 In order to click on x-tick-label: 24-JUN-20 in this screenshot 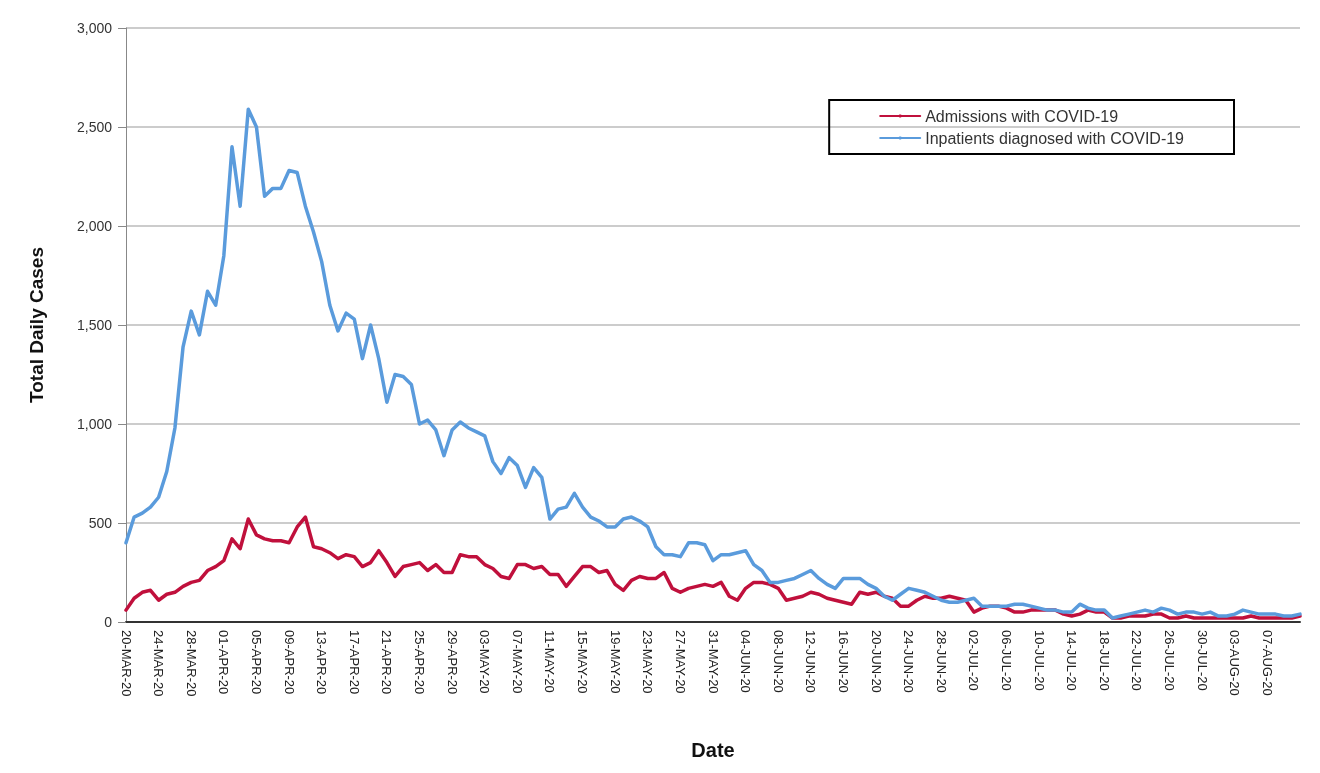, I will do `click(909, 661)`.